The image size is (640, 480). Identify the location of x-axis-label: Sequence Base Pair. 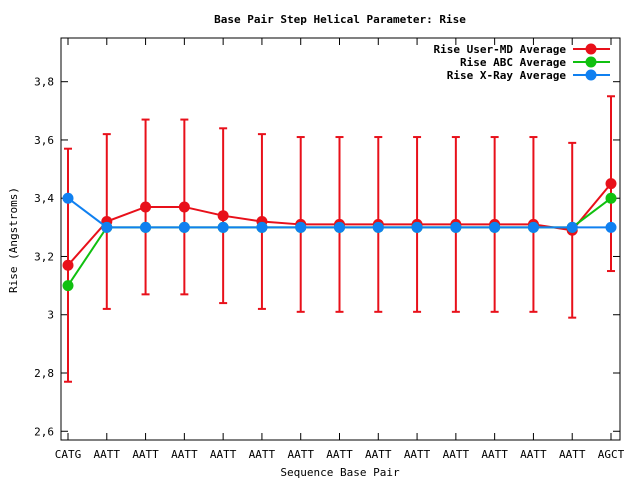
(340, 472).